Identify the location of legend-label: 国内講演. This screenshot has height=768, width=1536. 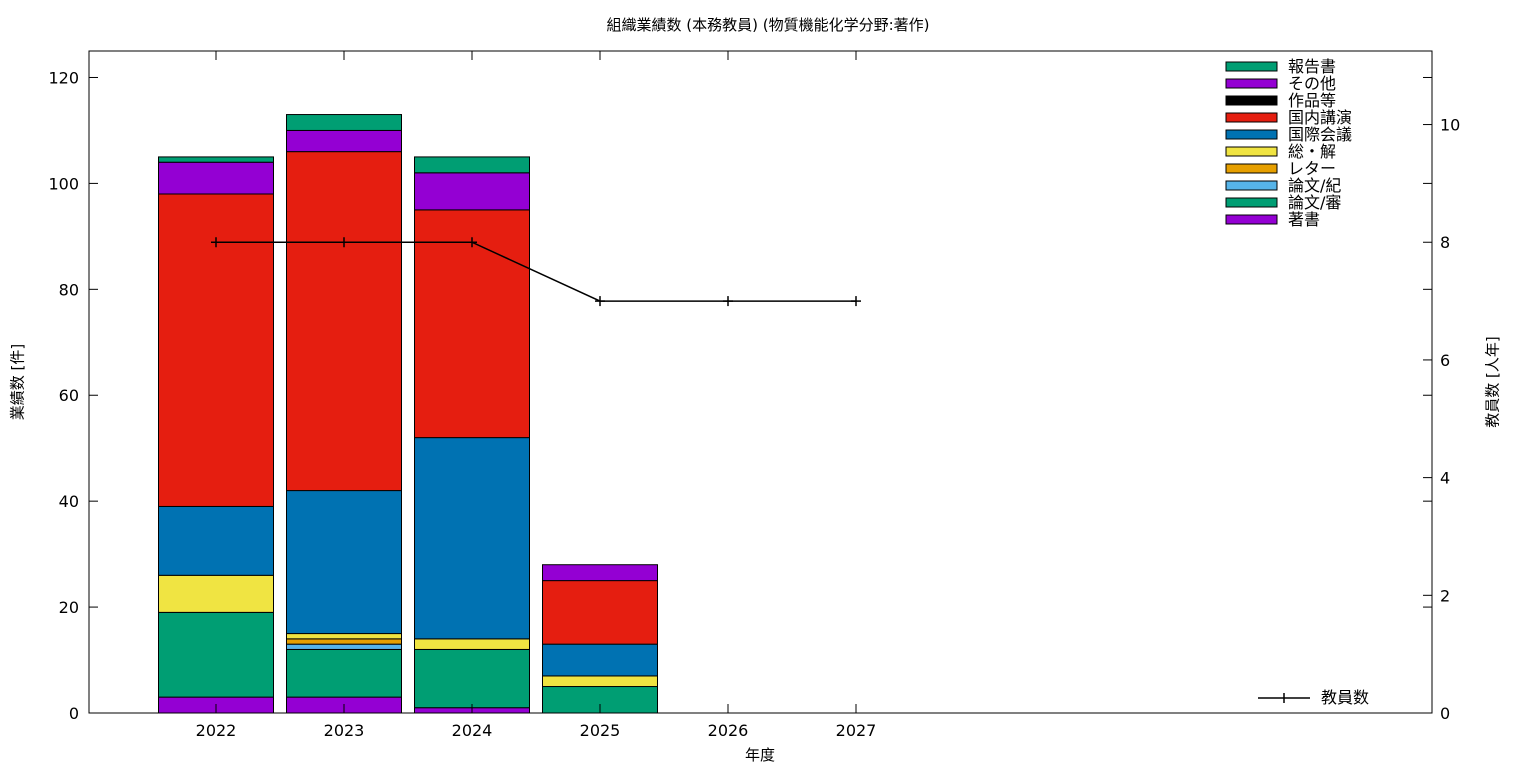
(1320, 117).